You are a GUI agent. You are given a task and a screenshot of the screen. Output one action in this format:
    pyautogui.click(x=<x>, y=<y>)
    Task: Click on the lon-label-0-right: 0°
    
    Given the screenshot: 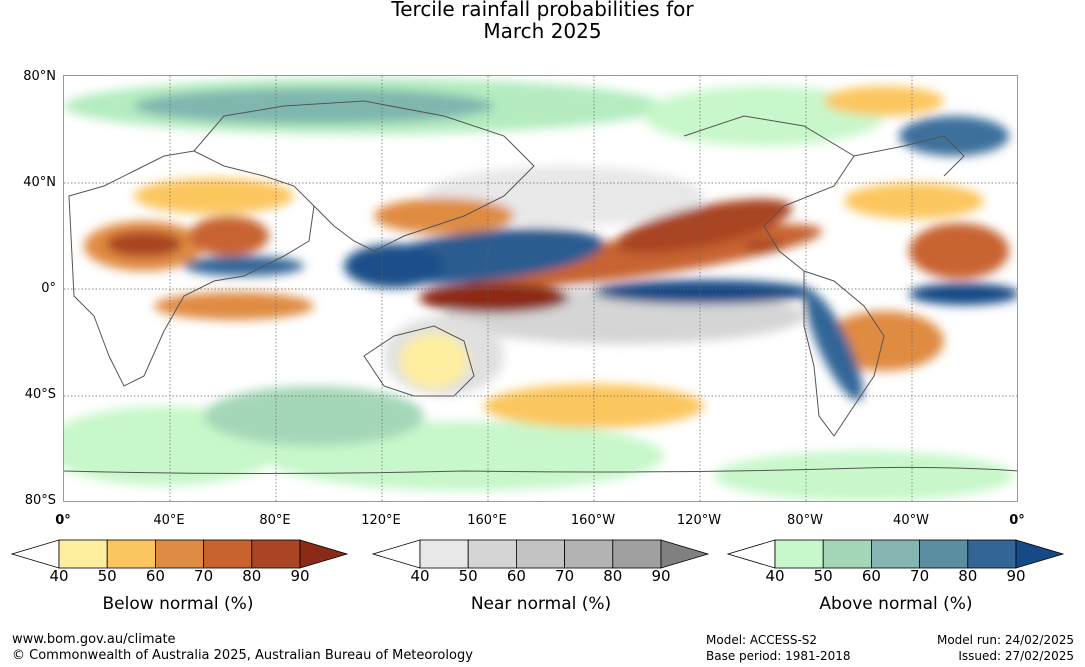 What is the action you would take?
    pyautogui.click(x=1017, y=520)
    